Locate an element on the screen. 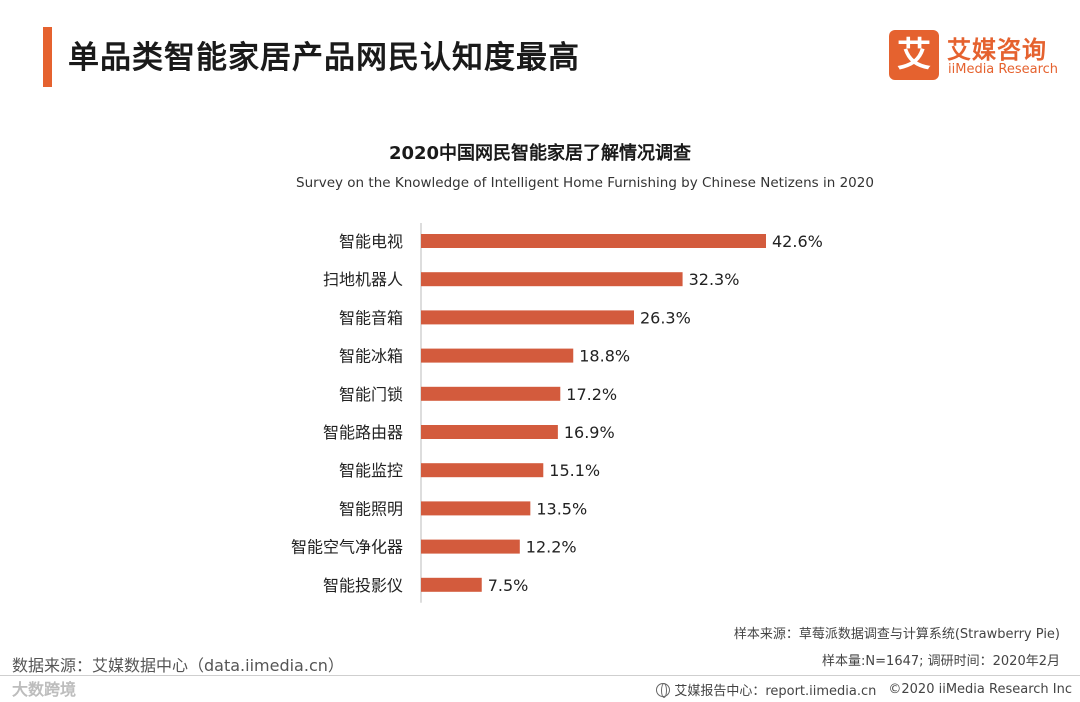 The image size is (1080, 702). watermark: 大数跨境 is located at coordinates (44, 689).